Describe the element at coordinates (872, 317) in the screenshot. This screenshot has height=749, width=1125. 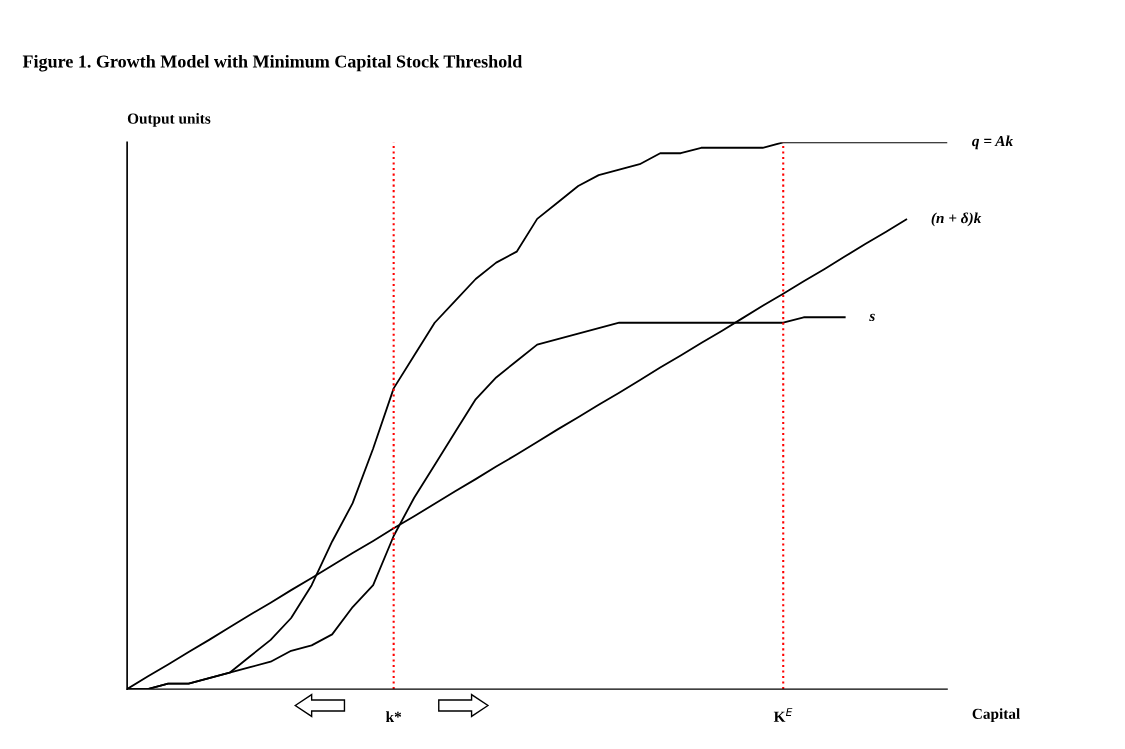
I see `series-label: s` at that location.